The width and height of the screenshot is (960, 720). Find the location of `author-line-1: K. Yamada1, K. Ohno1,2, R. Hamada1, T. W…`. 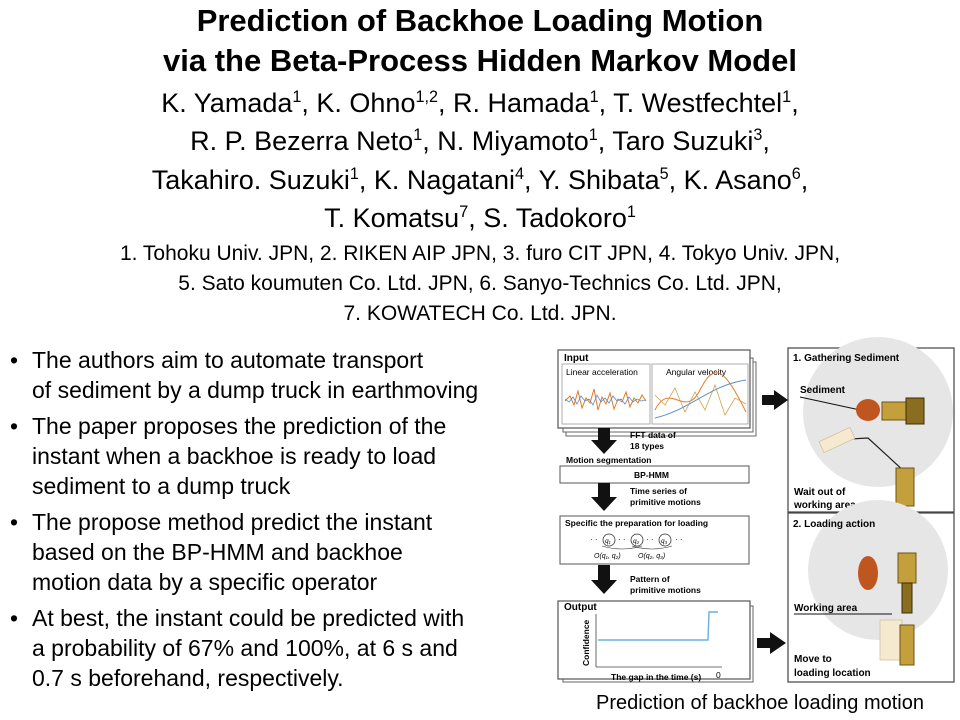

author-line-1: K. Yamada1, K. Ohno1,2, R. Hamada1, T. W… is located at coordinates (480, 103).